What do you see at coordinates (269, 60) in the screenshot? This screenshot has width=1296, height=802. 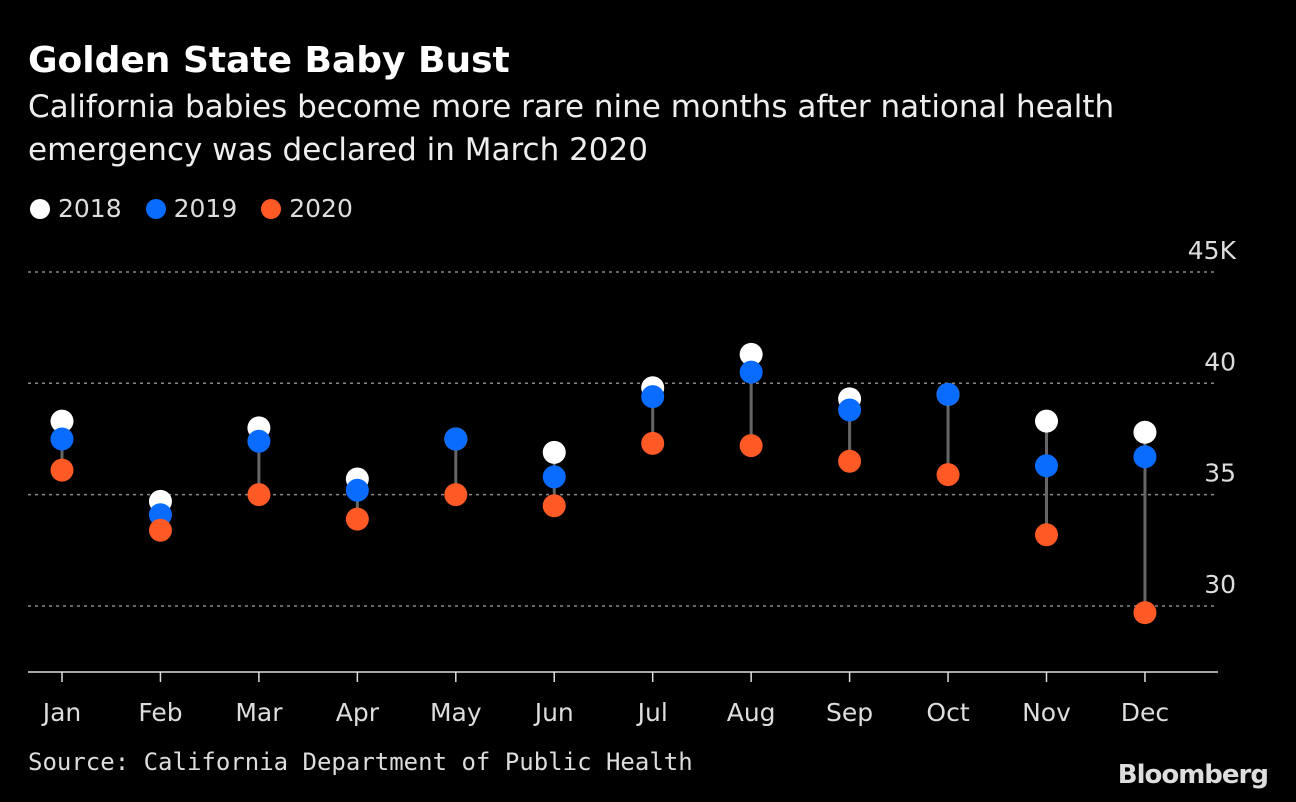 I see `chart-title: Golden State Baby Bust` at bounding box center [269, 60].